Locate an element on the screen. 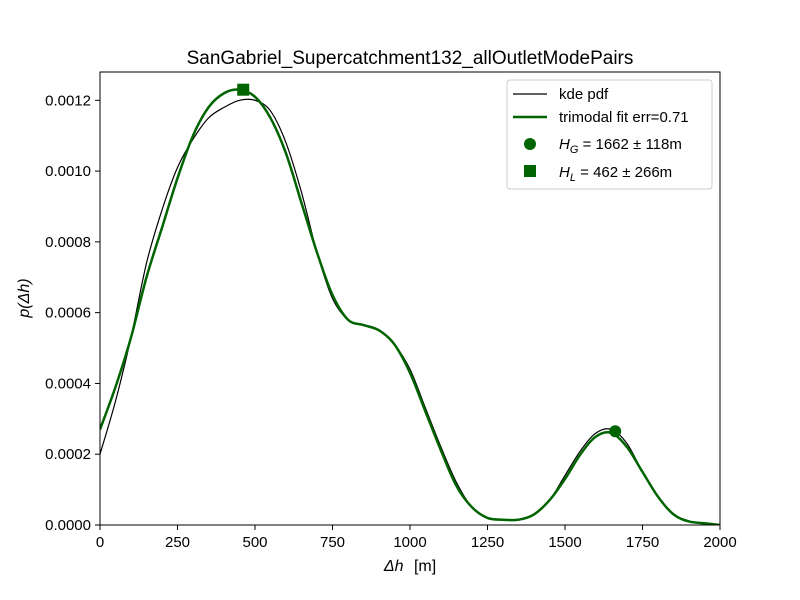 The height and width of the screenshot is (600, 800). y-axis-label-symbol: Δh is located at coordinates (24, 294).